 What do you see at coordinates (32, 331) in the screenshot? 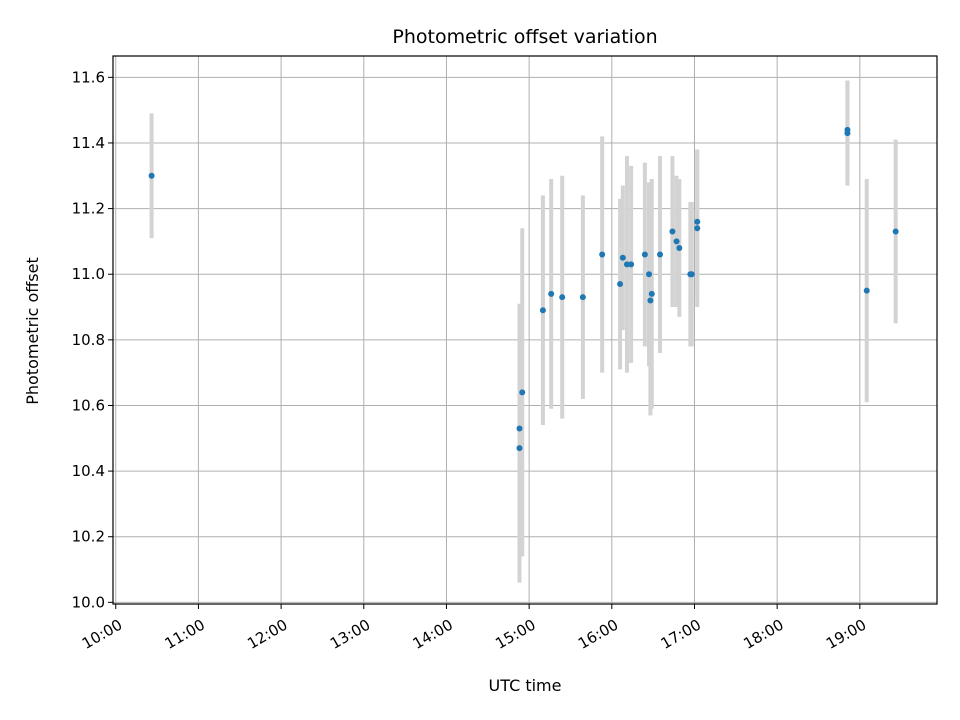
I see `y-axis-title: Photometric offset` at bounding box center [32, 331].